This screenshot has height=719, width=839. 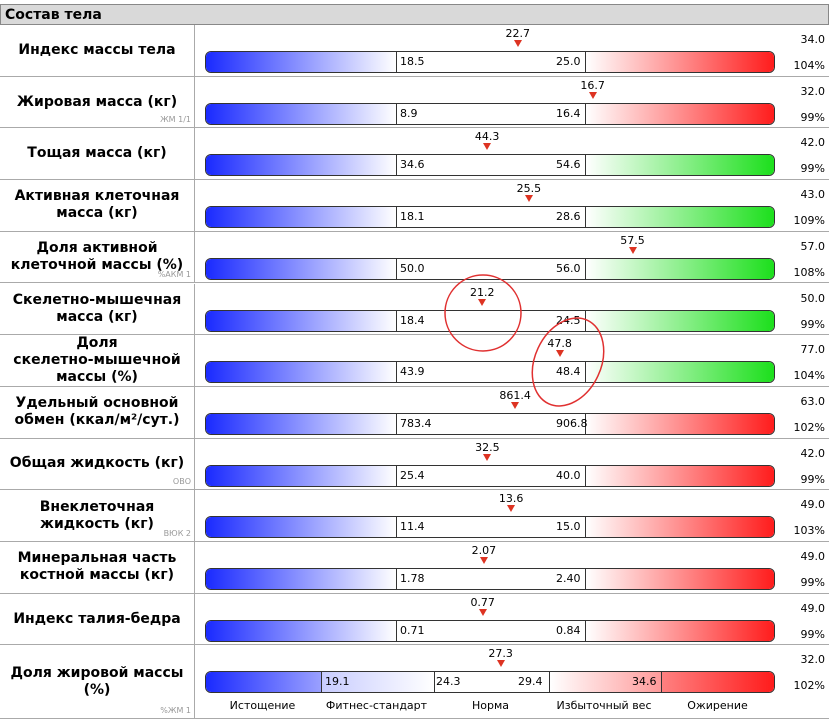 What do you see at coordinates (487, 447) in the screenshot?
I see `marker-value: 32.5` at bounding box center [487, 447].